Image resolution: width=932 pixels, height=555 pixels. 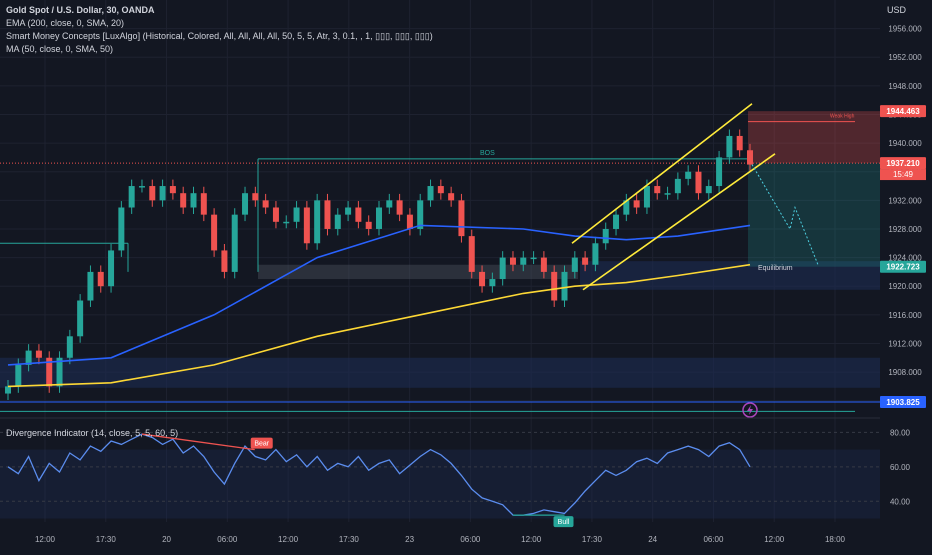 What do you see at coordinates (379, 474) in the screenshot?
I see `rsi-line` at bounding box center [379, 474].